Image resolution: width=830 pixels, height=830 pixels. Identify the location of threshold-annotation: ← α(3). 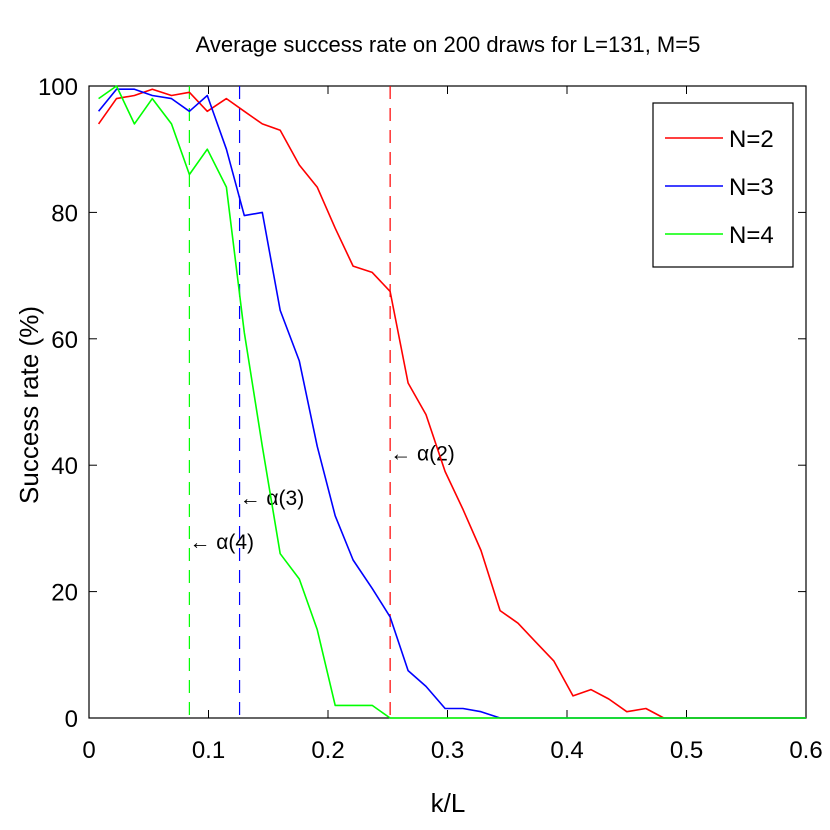
(272, 498).